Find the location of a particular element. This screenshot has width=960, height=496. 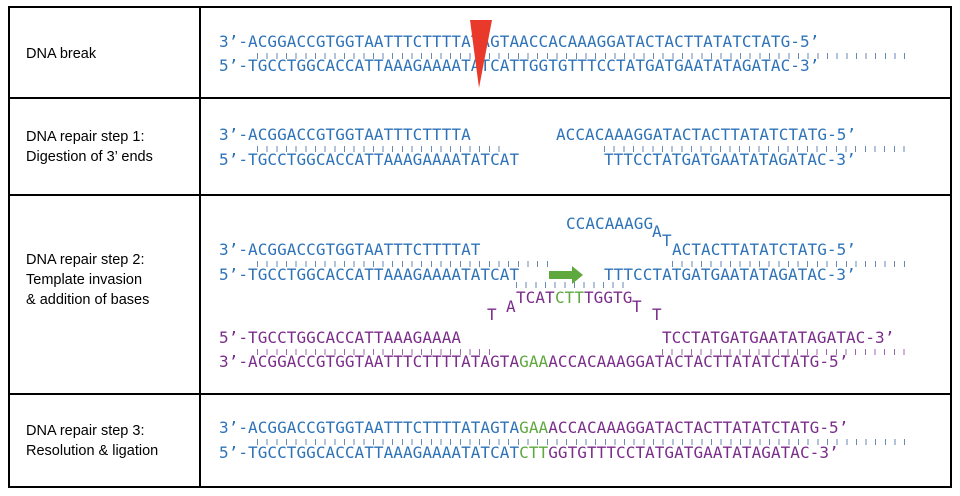

invasion-pair-ticks is located at coordinates (573, 285).